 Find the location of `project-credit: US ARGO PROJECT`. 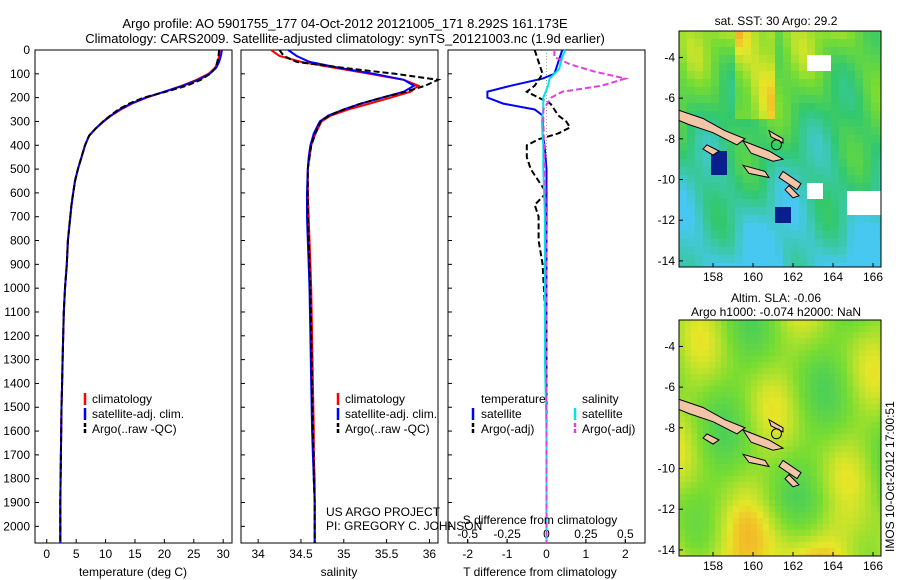

project-credit: US ARGO PROJECT is located at coordinates (383, 512).